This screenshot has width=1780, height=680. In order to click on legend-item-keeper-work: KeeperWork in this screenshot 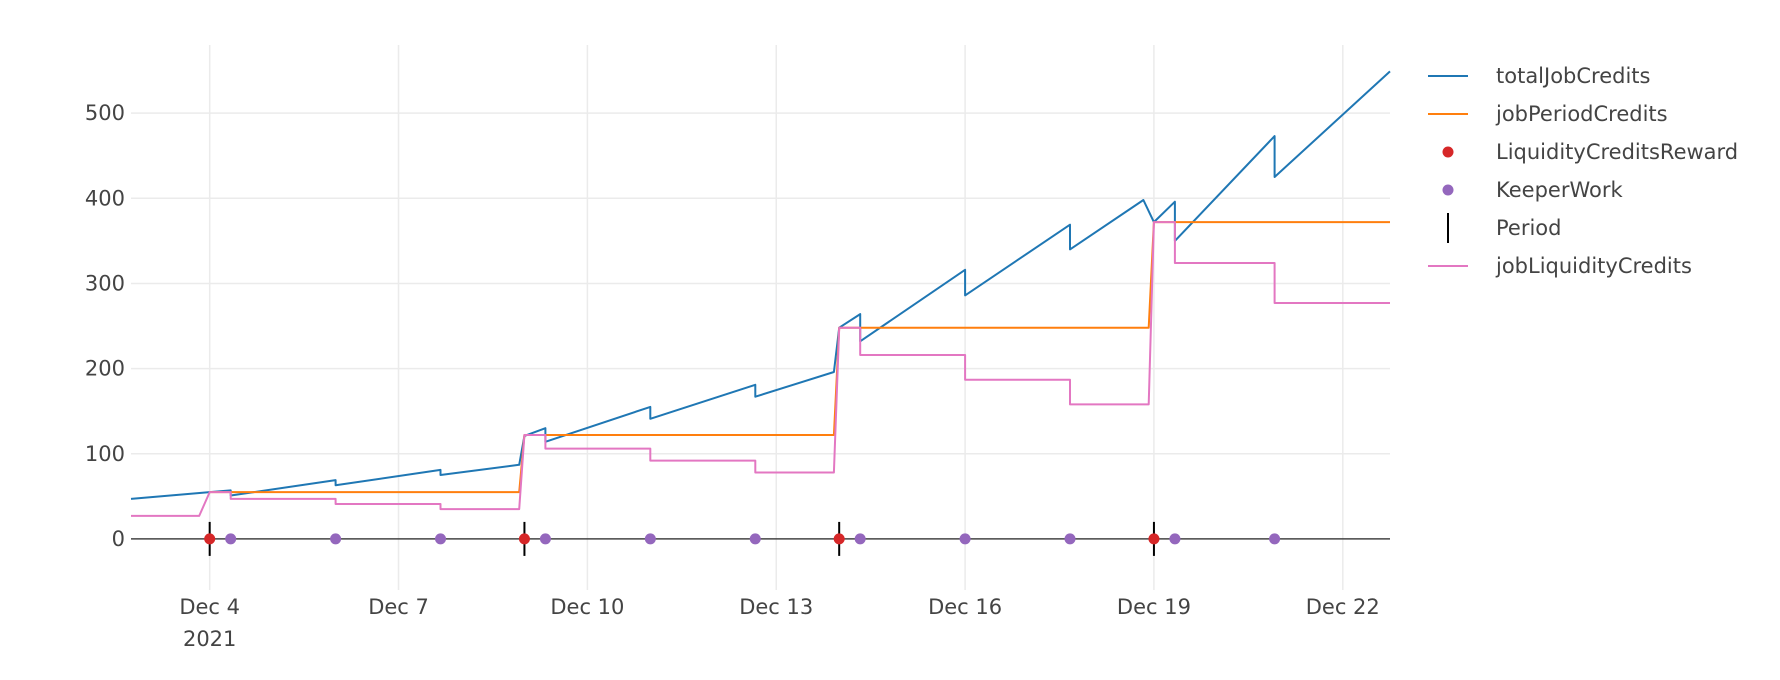, I will do `click(1533, 190)`.